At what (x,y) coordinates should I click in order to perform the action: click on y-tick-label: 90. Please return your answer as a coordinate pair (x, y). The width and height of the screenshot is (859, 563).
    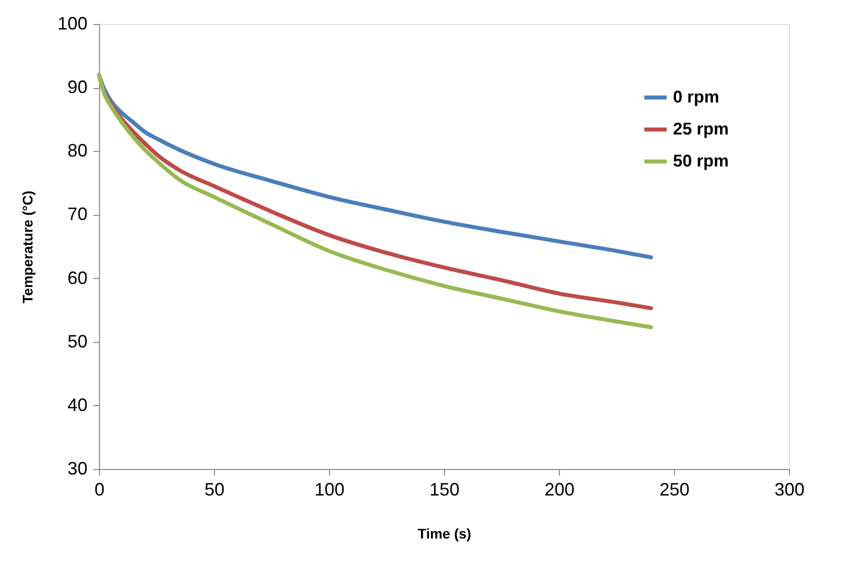
    Looking at the image, I should click on (77, 87).